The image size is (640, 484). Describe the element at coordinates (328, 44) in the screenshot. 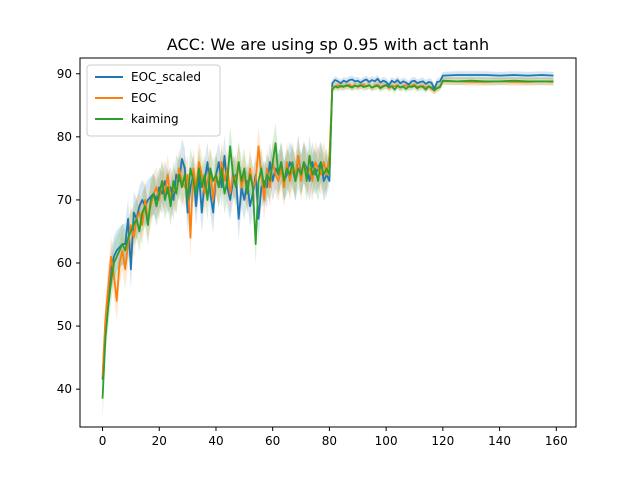

I see `chart-title: ACC: We are using sp 0.95 with act tanh` at that location.